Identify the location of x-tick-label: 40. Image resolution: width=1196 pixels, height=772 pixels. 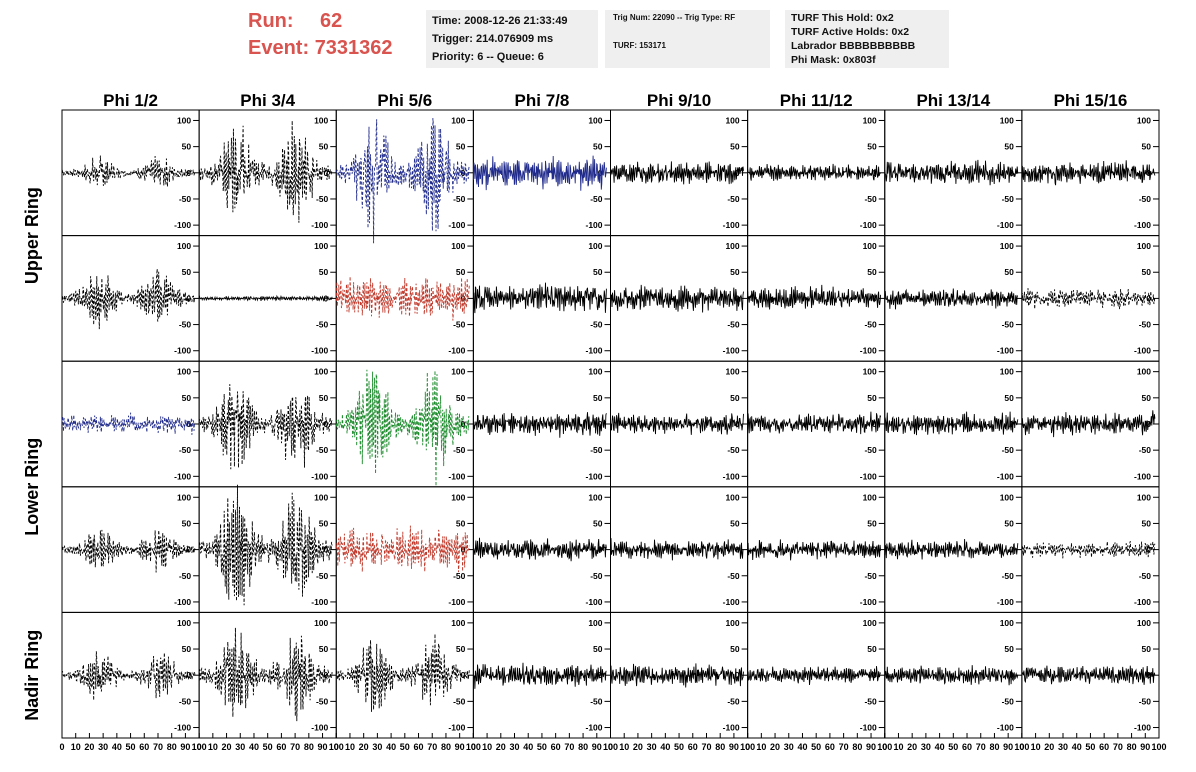
(117, 747).